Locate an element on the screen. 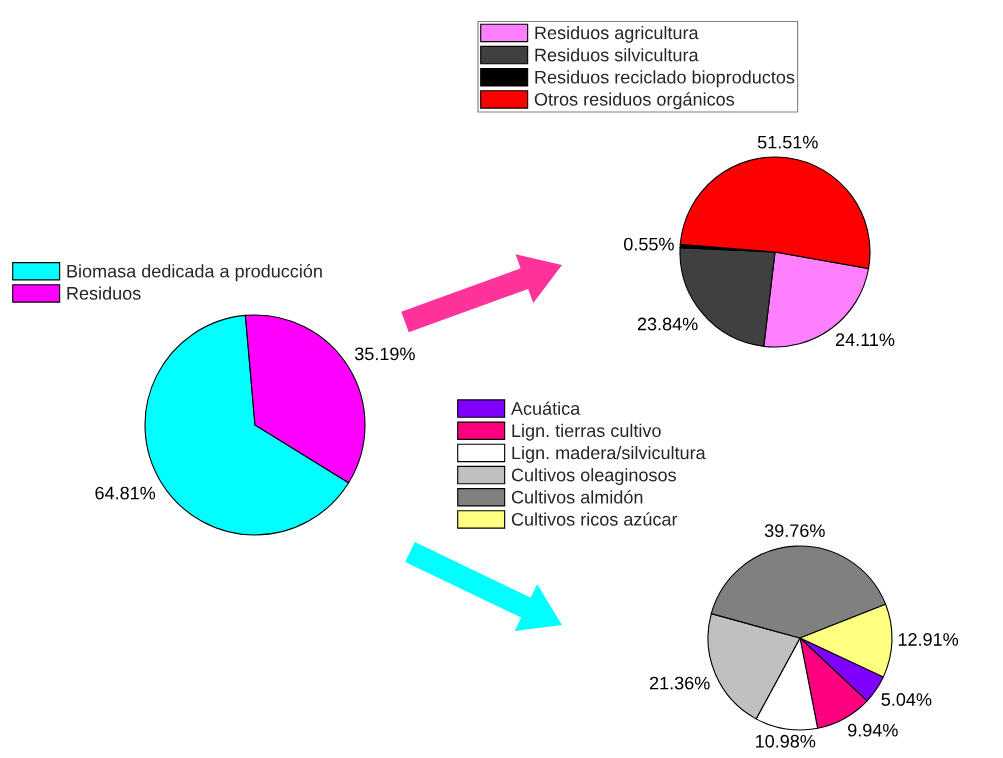 This screenshot has height=758, width=1003. data-label: 10.98% is located at coordinates (786, 741).